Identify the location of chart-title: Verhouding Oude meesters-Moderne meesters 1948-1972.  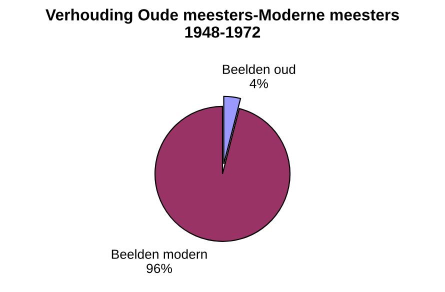
(222, 23).